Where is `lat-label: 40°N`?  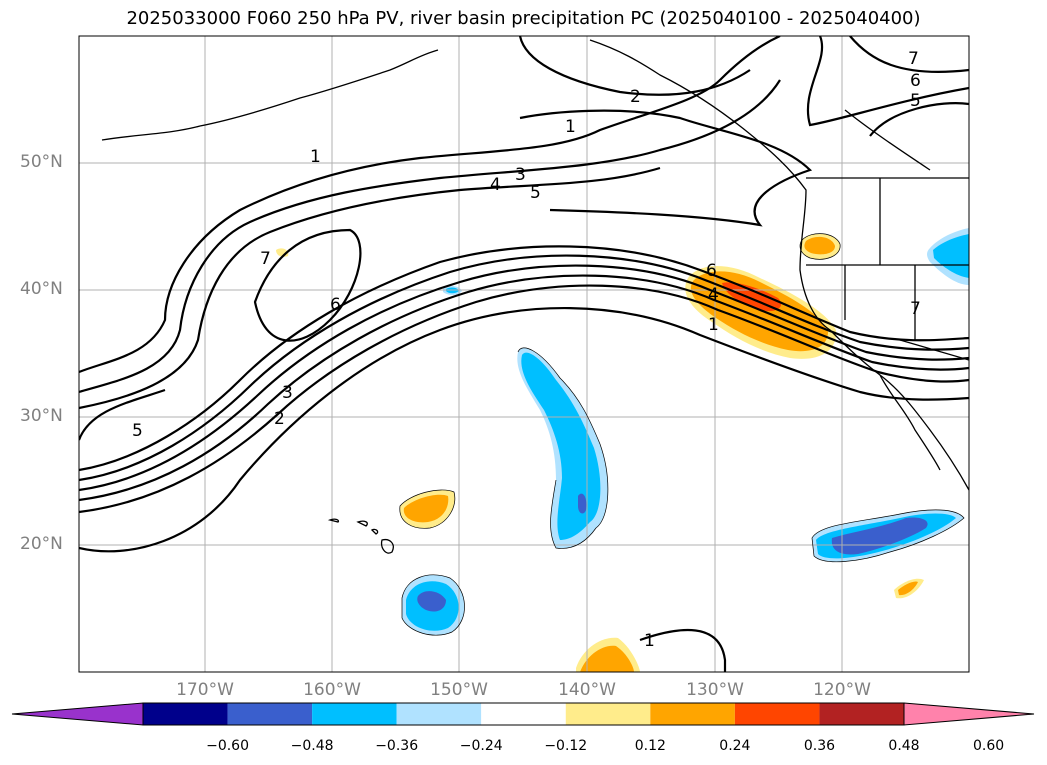
lat-label: 40°N is located at coordinates (41, 289).